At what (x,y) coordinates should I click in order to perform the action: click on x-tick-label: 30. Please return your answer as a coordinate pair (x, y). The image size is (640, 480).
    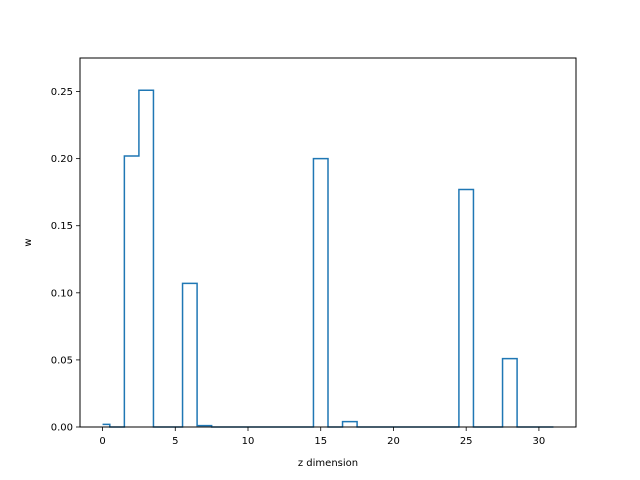
    Looking at the image, I should click on (539, 441).